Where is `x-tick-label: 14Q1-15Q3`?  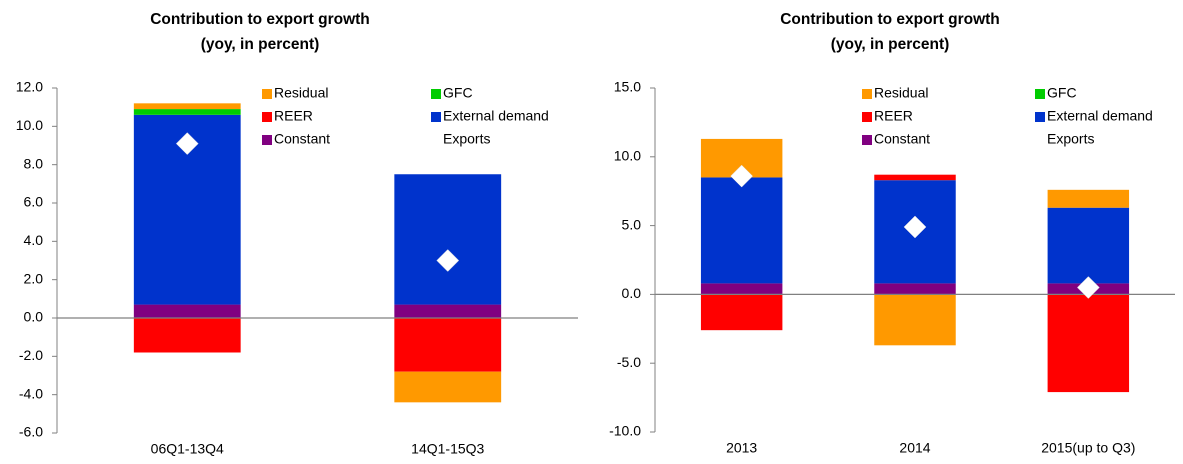 x-tick-label: 14Q1-15Q3 is located at coordinates (447, 449).